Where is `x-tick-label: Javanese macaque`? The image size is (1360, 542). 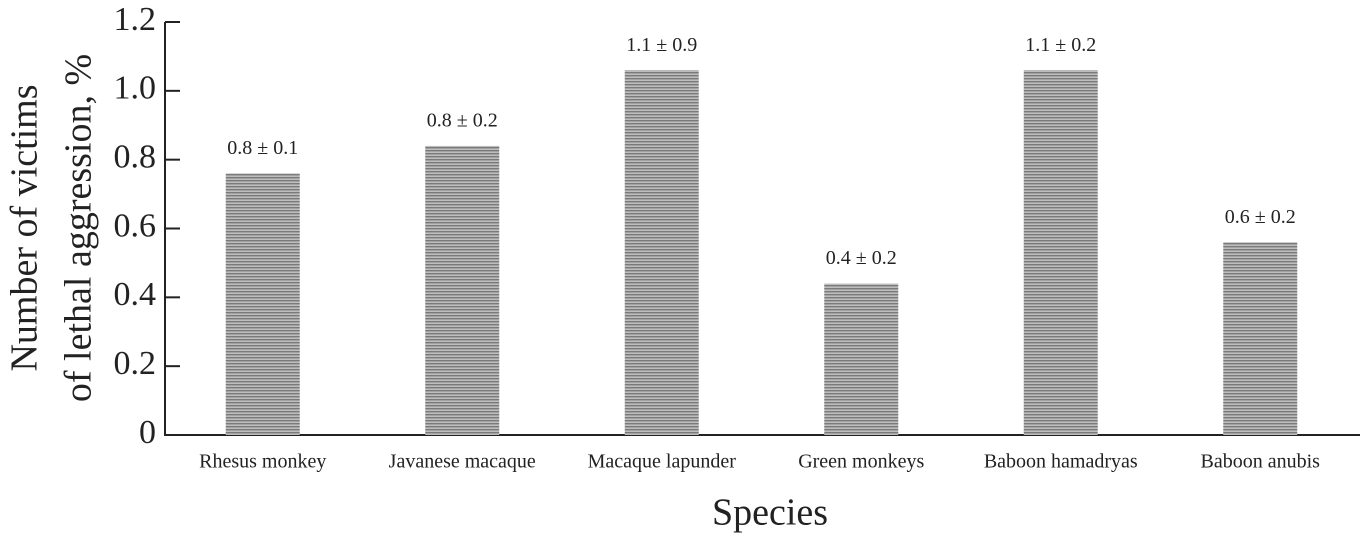 x-tick-label: Javanese macaque is located at coordinates (462, 462).